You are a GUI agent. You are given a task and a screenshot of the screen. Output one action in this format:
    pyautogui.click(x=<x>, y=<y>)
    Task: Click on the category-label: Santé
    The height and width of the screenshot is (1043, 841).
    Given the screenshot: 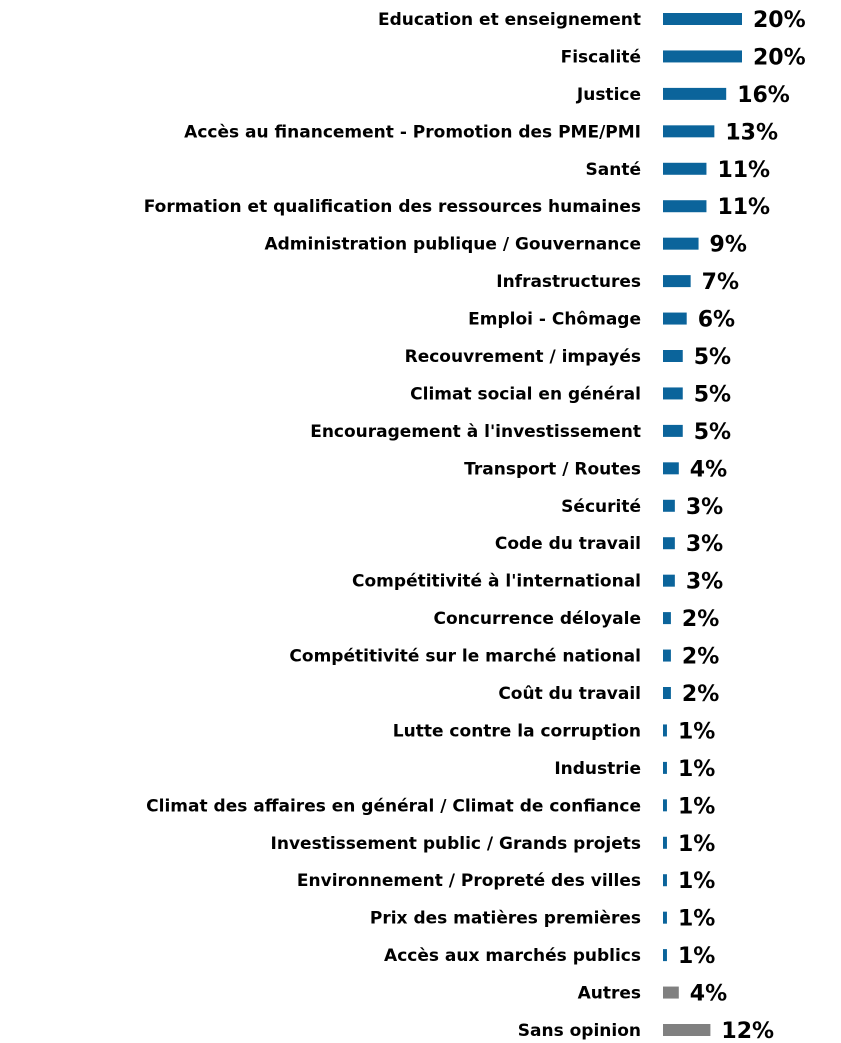 What is the action you would take?
    pyautogui.click(x=613, y=170)
    